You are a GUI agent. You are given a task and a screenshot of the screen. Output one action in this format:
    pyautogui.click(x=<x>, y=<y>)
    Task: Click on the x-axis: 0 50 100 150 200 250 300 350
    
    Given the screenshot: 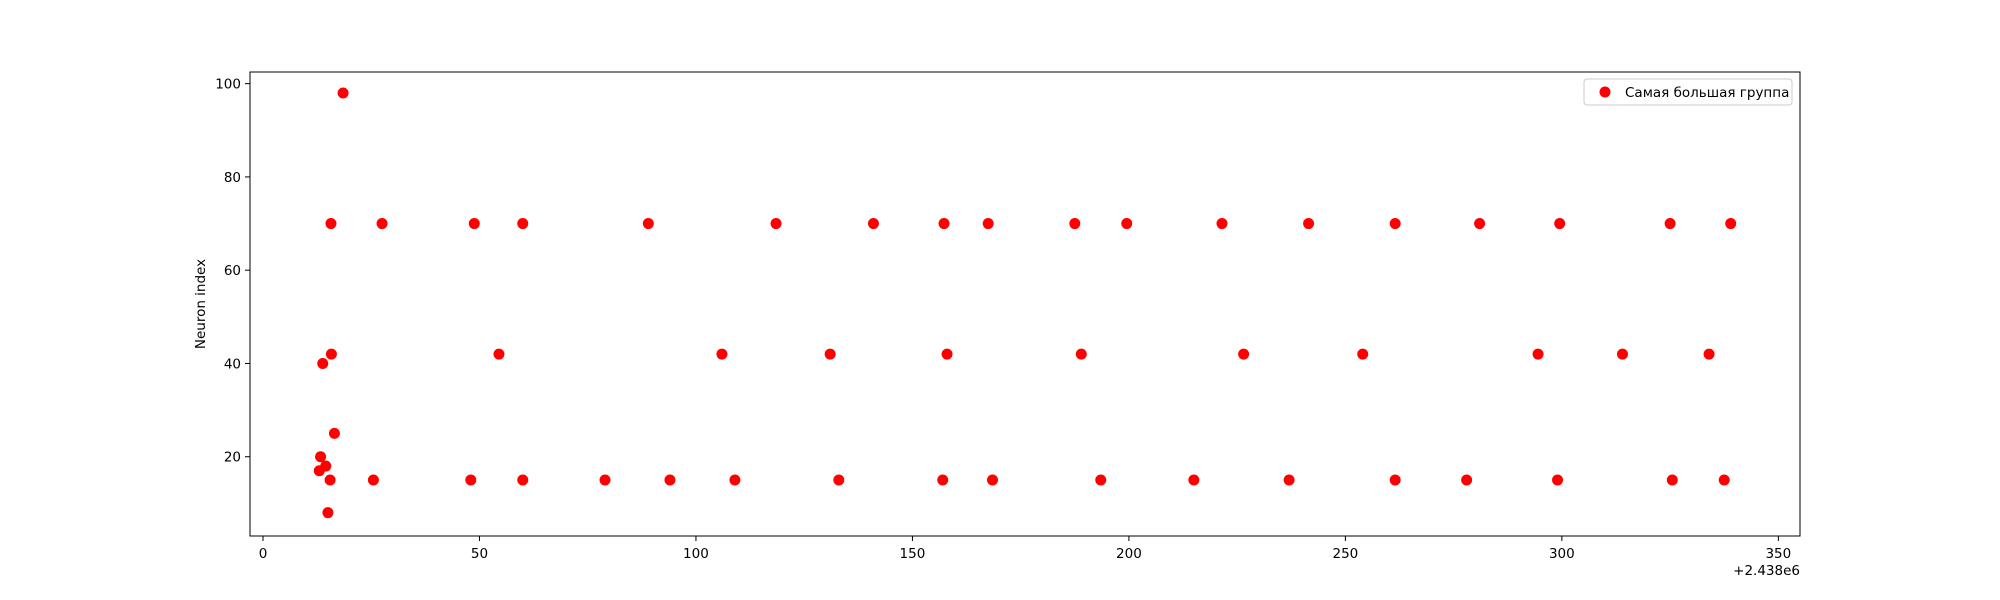 What is the action you would take?
    pyautogui.click(x=1025, y=549)
    